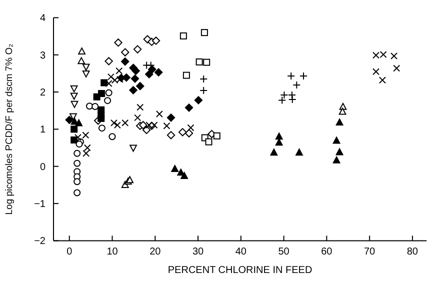 The height and width of the screenshot is (285, 432). I want to click on y-tick-label: −1, so click(40, 204).